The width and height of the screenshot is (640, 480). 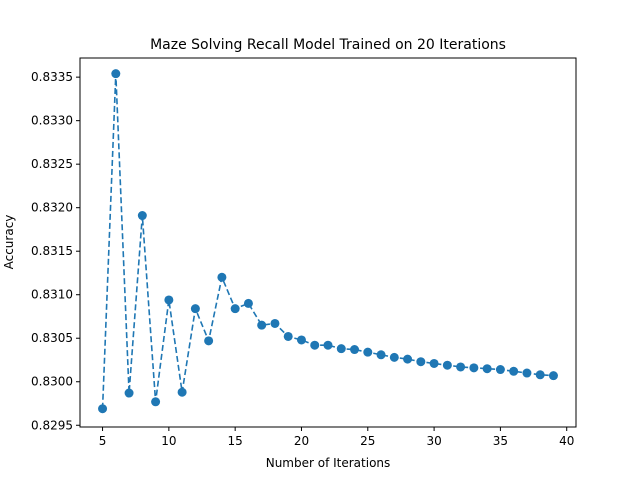 I want to click on y-tick-label: 0.8320, so click(x=52, y=208).